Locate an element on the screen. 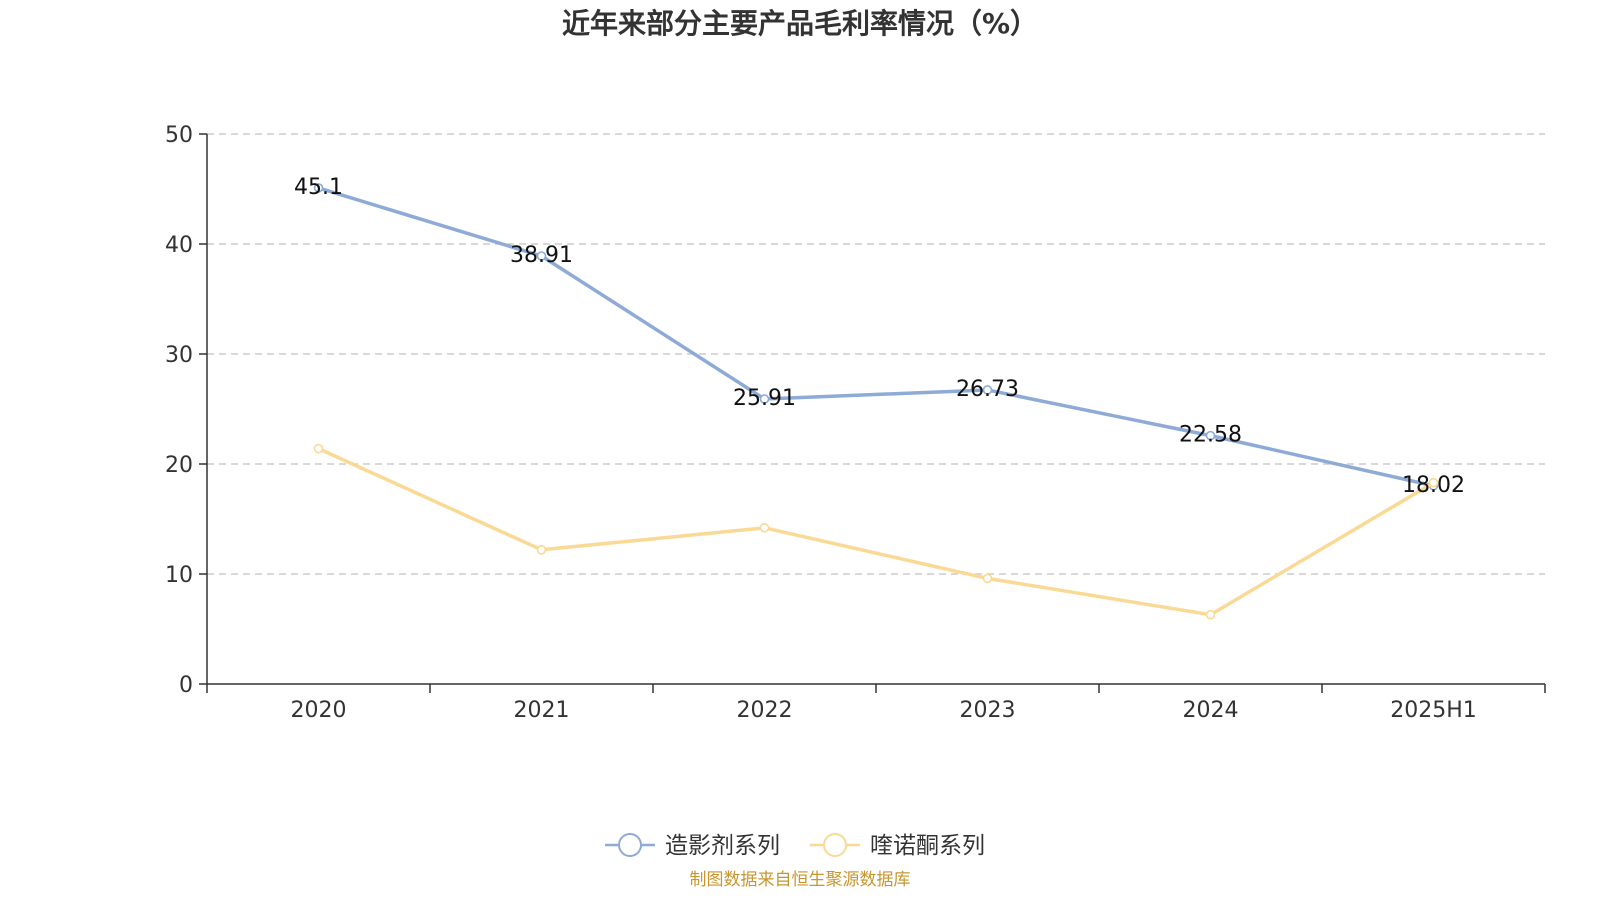 This screenshot has width=1600, height=900. legend-item-1: 喹诺酮系列 is located at coordinates (897, 846).